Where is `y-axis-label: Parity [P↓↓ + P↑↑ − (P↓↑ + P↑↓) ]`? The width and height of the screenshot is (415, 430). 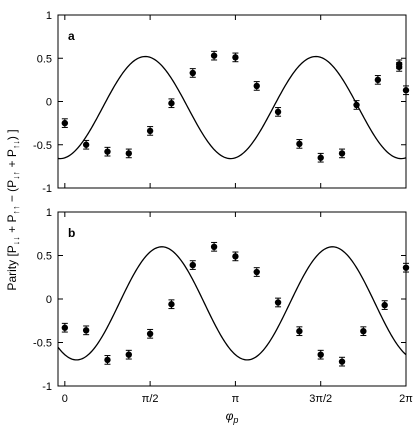 y-axis-label: Parity [P↓↓ + P↑↑ − (P↓↑ + P↑↓) ] is located at coordinates (13, 209).